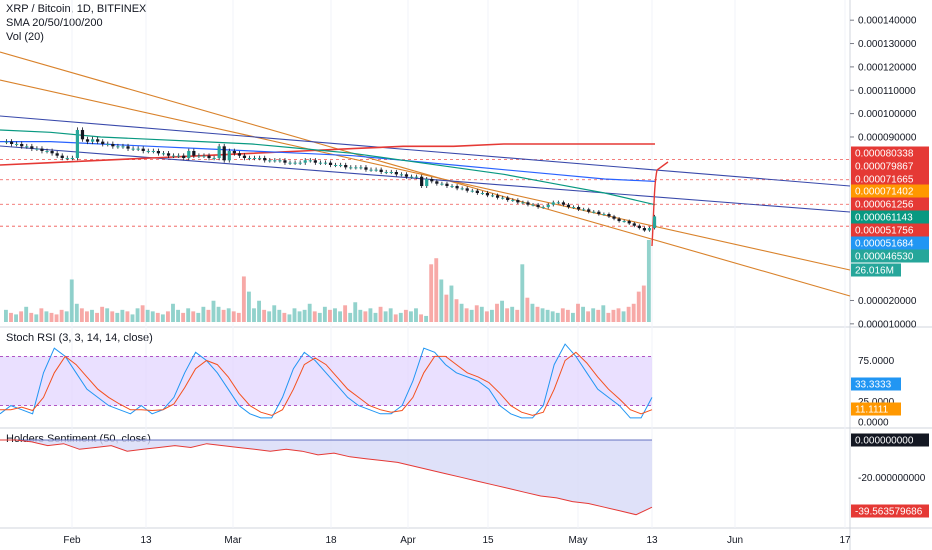 The width and height of the screenshot is (932, 550). What do you see at coordinates (25, 37) in the screenshot?
I see `volume-indicator-label: Vol (20)` at bounding box center [25, 37].